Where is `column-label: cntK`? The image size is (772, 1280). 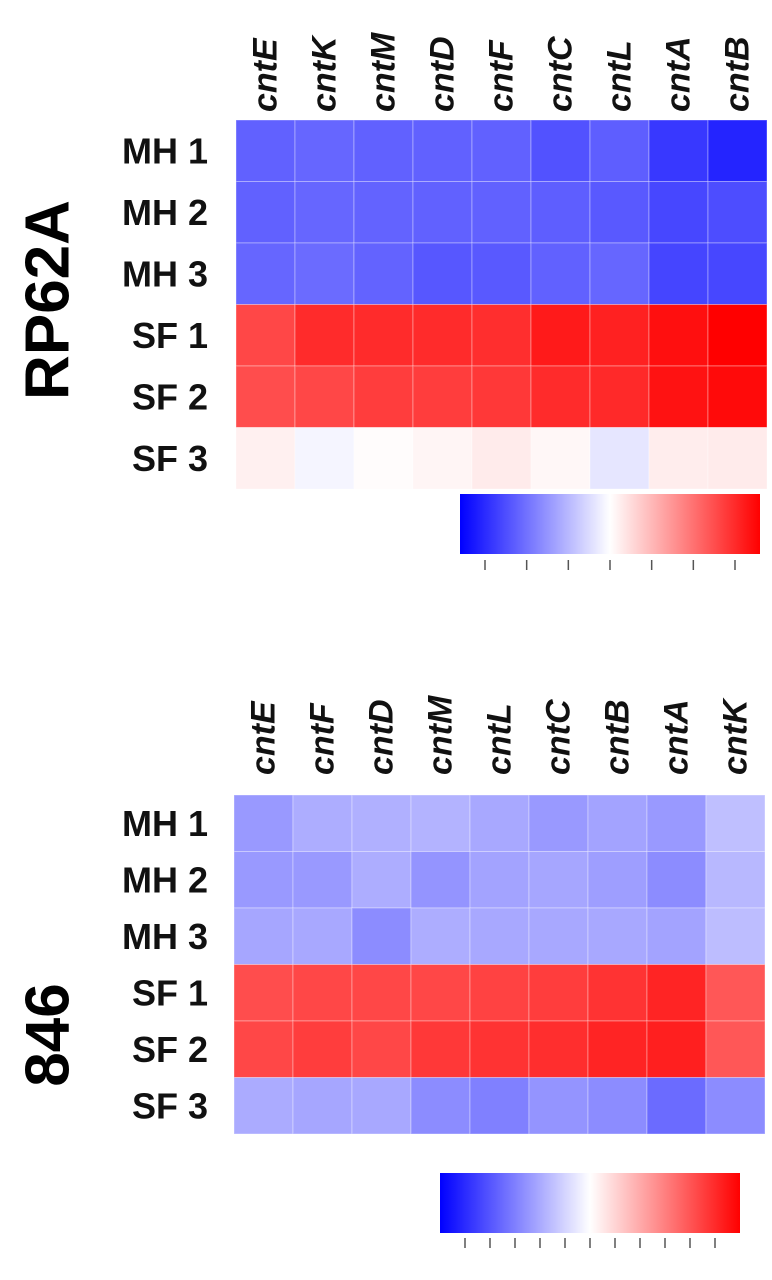 column-label: cntK is located at coordinates (736, 736).